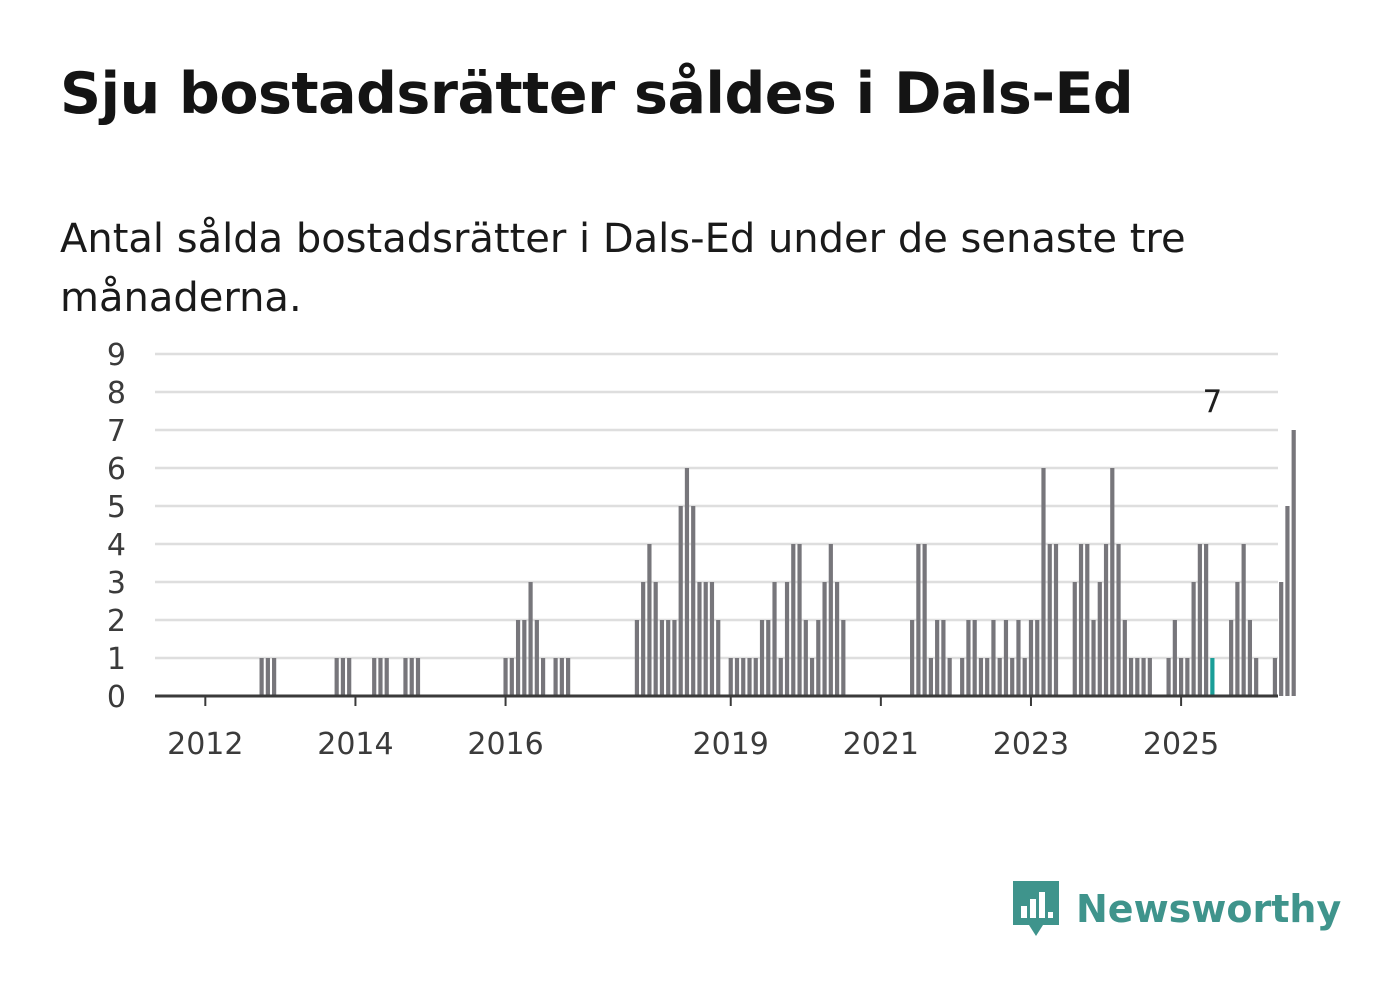 This screenshot has height=999, width=1382. Describe the element at coordinates (116, 659) in the screenshot. I see `y-tick-label: 1` at that location.